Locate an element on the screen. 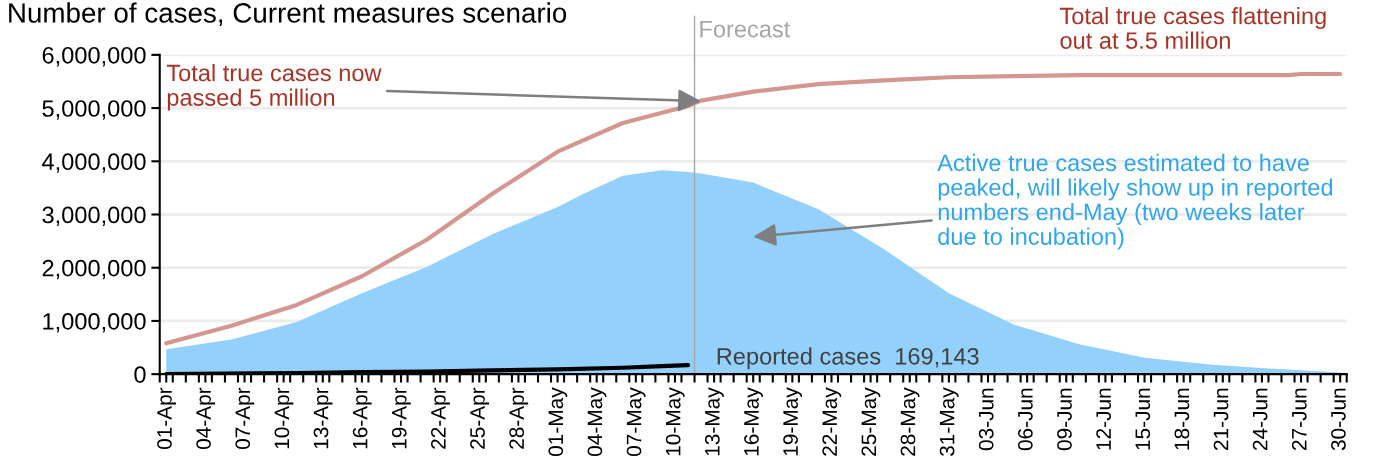 This screenshot has height=473, width=1377. x-tick-label: 13-May is located at coordinates (714, 421).